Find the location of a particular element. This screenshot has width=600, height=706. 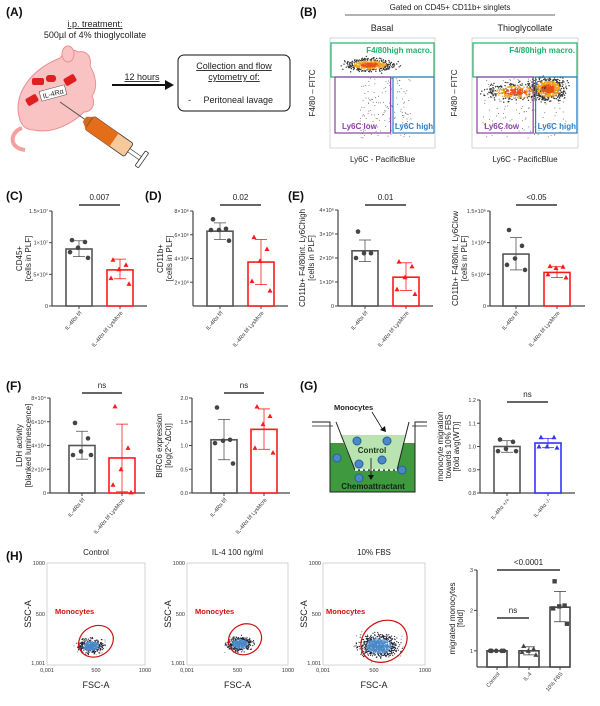

diagram-monocytes-label: Monocytes is located at coordinates (353, 407).